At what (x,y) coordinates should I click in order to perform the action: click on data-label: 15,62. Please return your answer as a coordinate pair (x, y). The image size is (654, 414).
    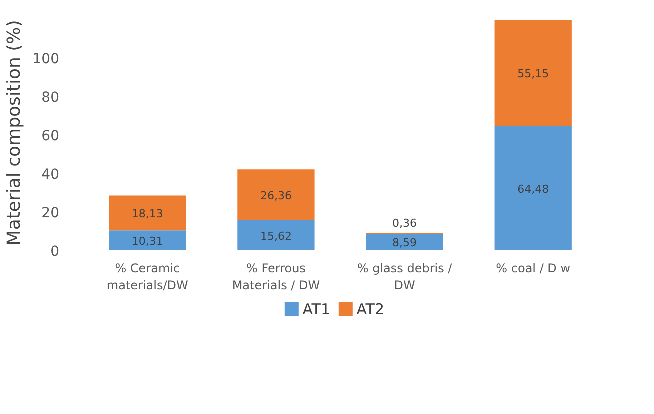
    Looking at the image, I should click on (276, 236).